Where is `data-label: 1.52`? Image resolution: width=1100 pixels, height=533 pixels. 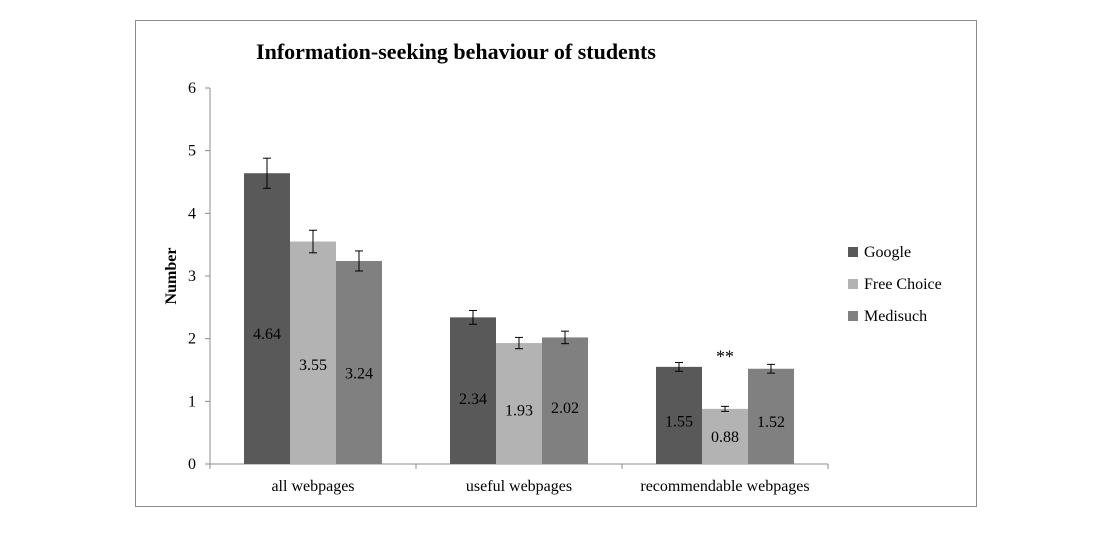
data-label: 1.52 is located at coordinates (771, 422).